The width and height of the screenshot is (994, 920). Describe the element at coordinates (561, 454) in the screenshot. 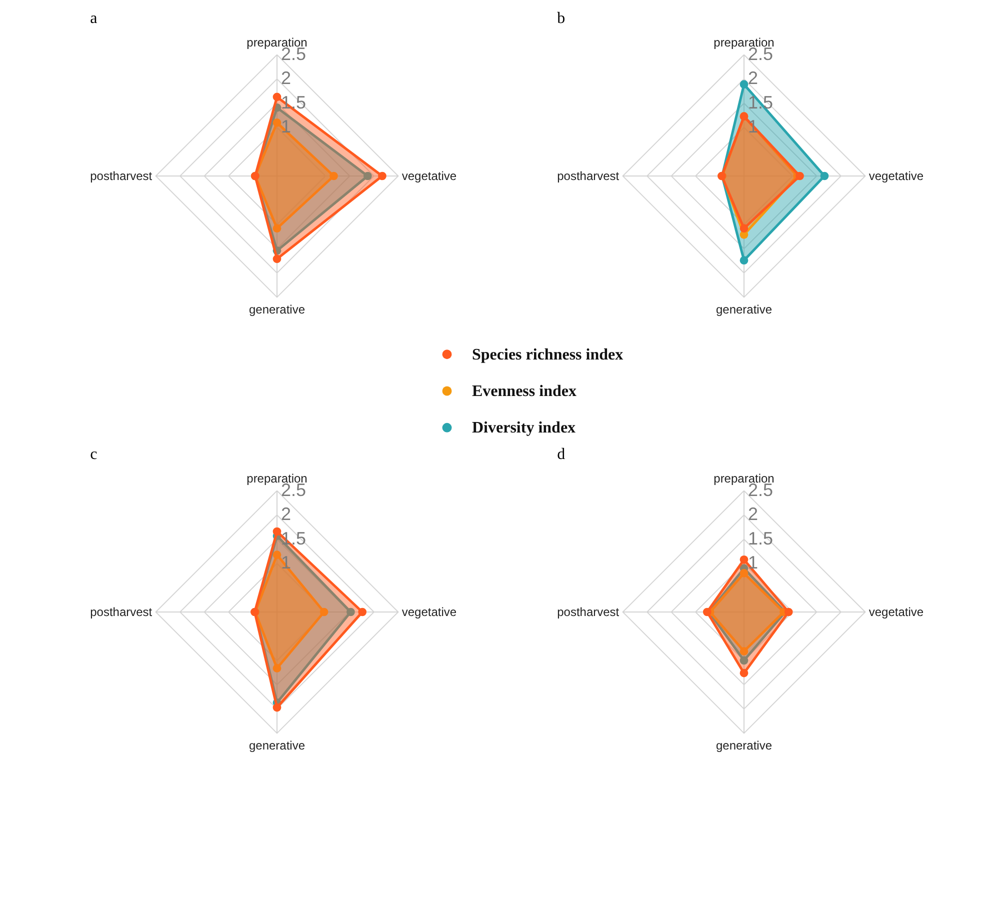

I see `chart-title: d` at that location.